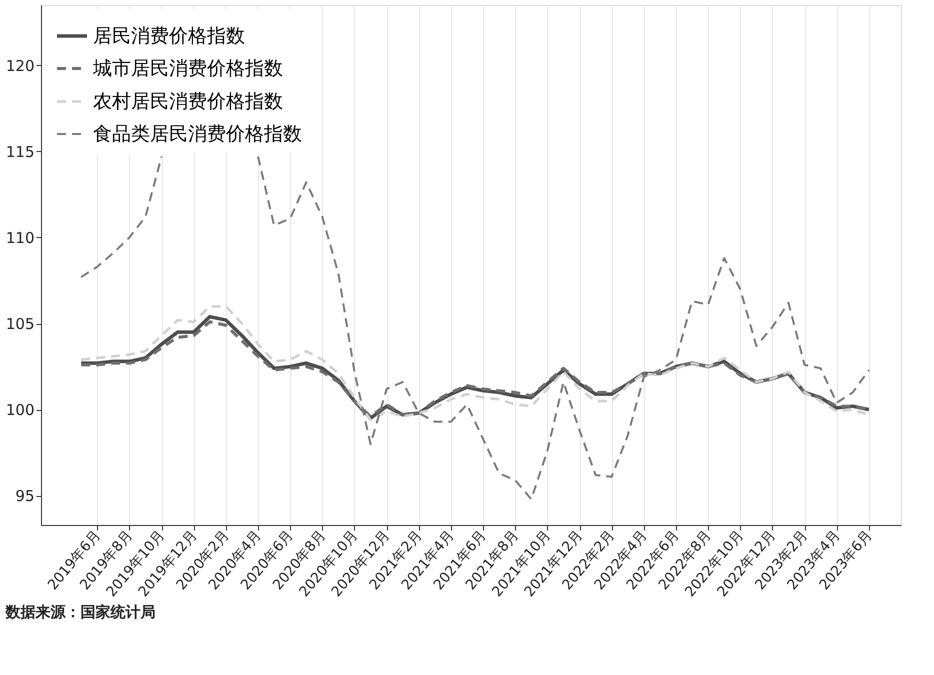 This screenshot has height=675, width=934. Describe the element at coordinates (20, 65) in the screenshot. I see `y-tick-label: 120` at that location.